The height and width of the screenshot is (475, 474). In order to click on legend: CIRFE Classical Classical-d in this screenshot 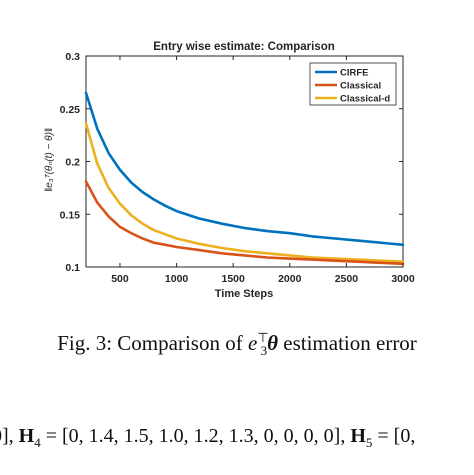, I will do `click(353, 84)`.